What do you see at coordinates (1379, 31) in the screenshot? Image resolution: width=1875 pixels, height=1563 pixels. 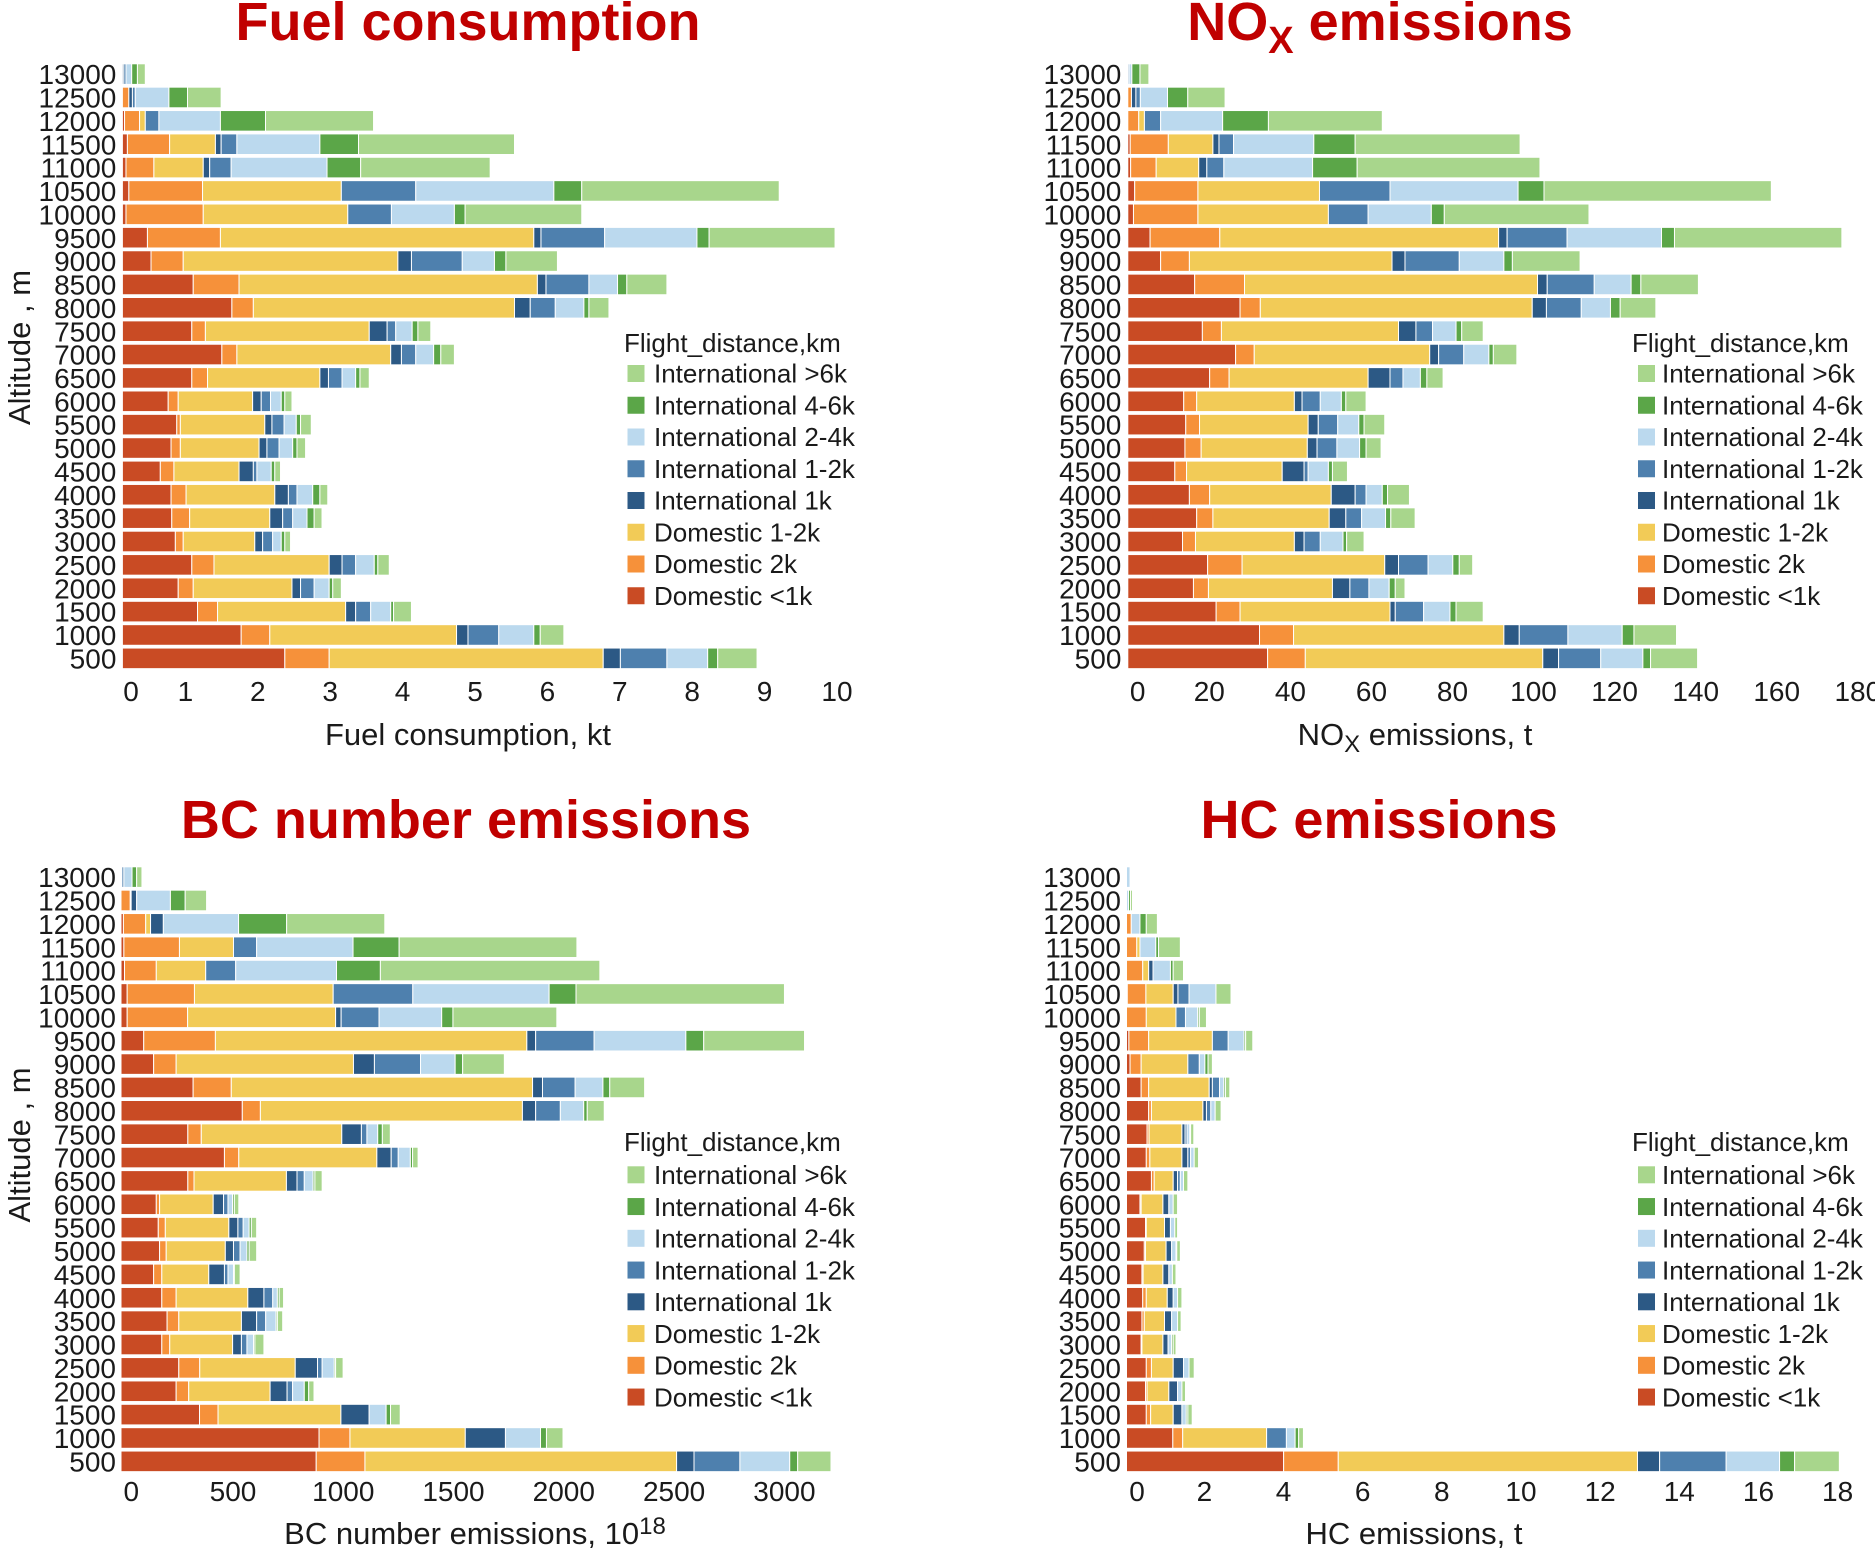 I see `svg-text: NOX emissions` at bounding box center [1379, 31].